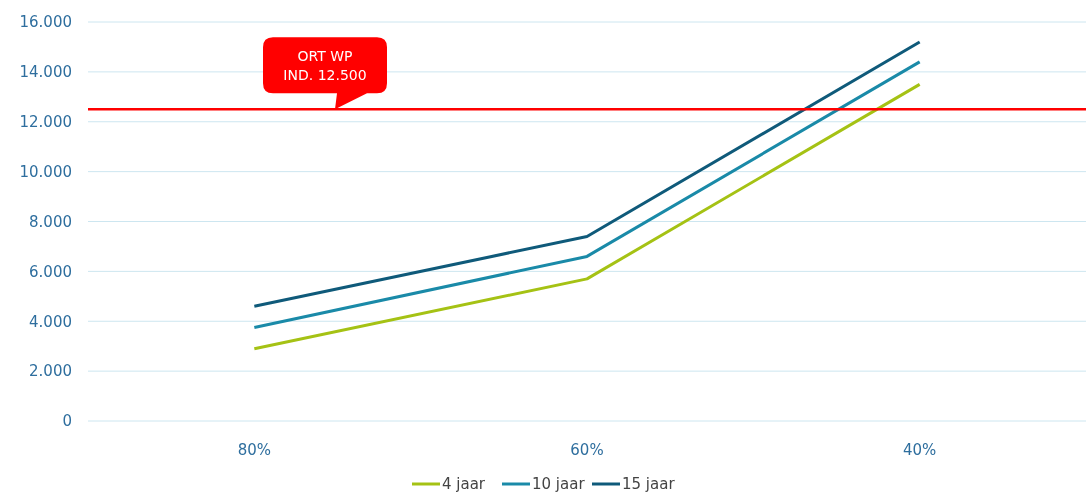 This screenshot has height=497, width=1086. I want to click on y-tick-label: 0, so click(67, 421).